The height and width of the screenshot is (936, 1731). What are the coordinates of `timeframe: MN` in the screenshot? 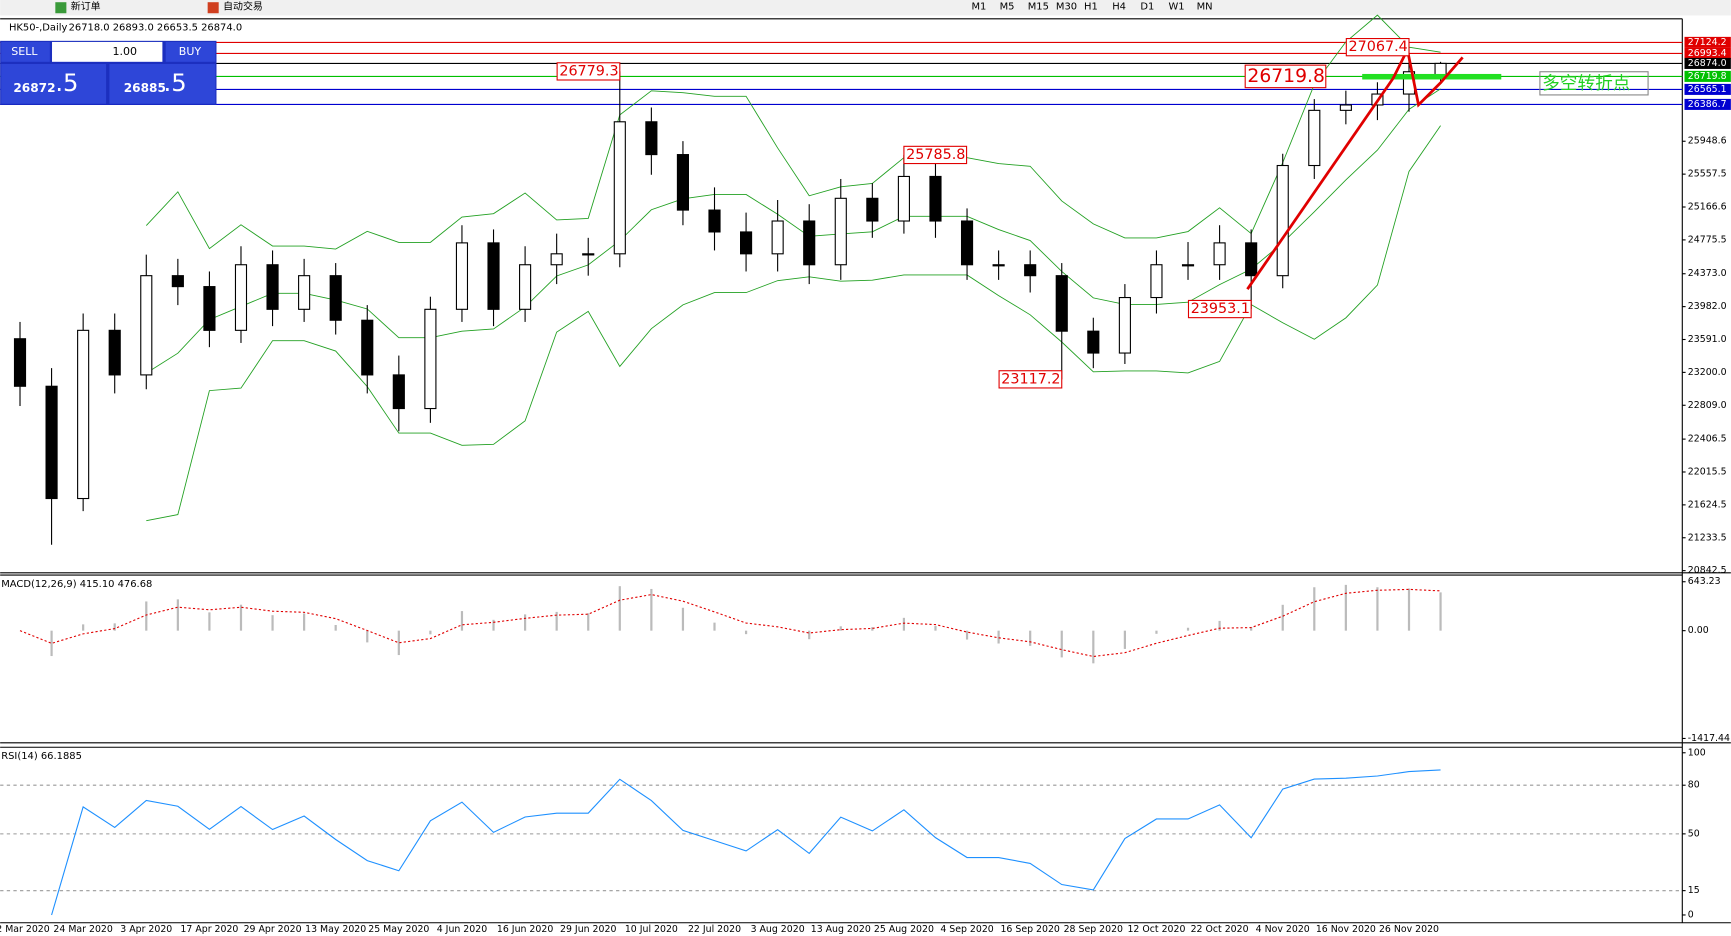 It's located at (1205, 7).